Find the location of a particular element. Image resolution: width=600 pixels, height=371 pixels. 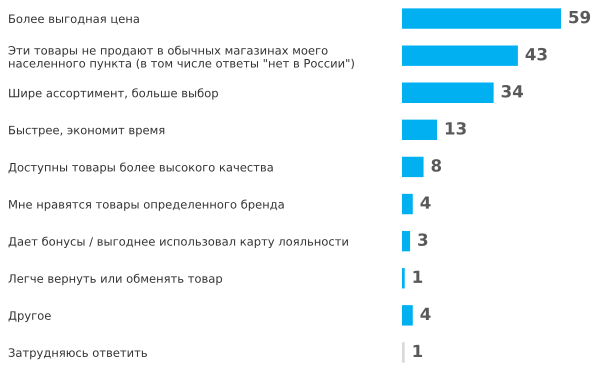

data-label: 3 is located at coordinates (423, 239).